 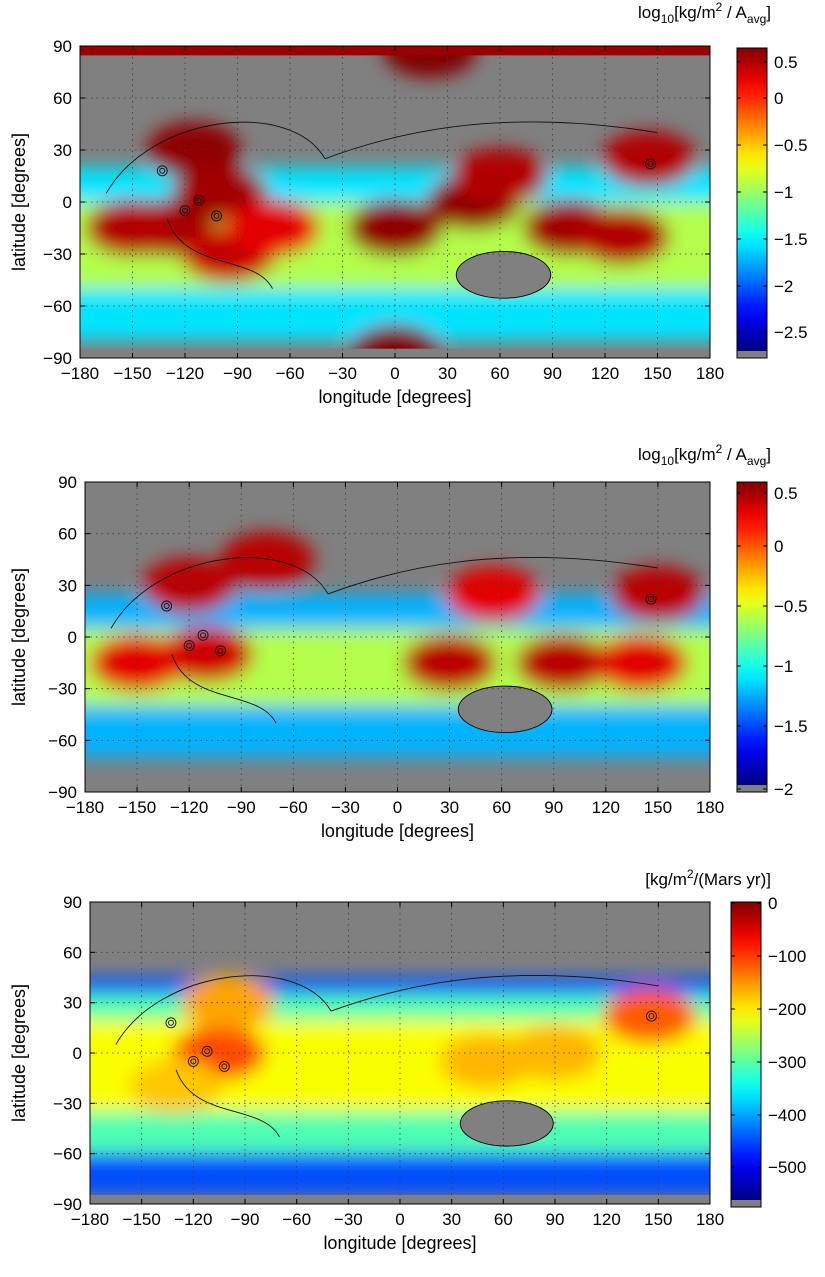 What do you see at coordinates (787, 956) in the screenshot?
I see `colorbar-tick-label: −100` at bounding box center [787, 956].